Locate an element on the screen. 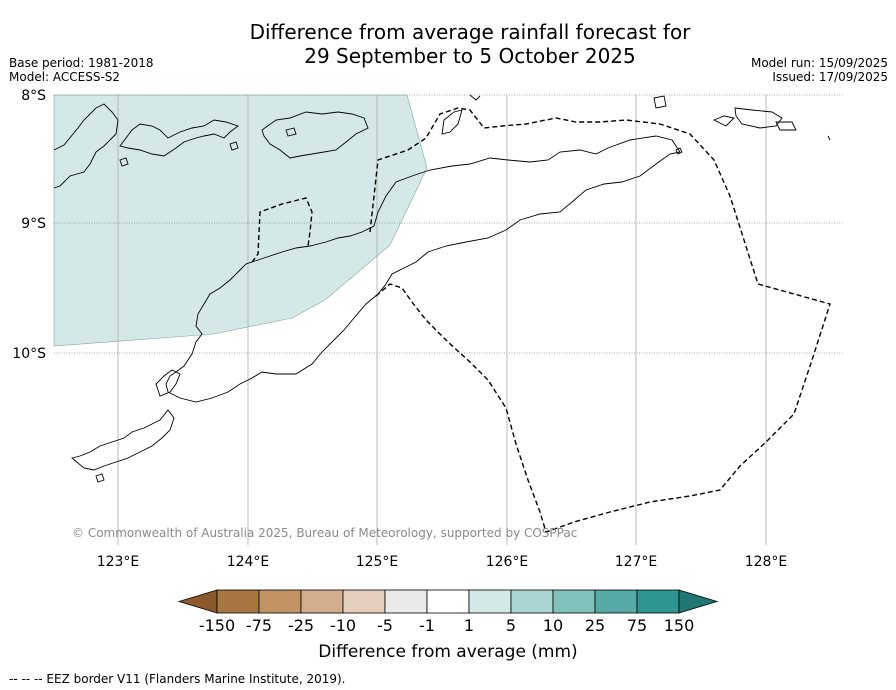 The width and height of the screenshot is (896, 690). rote-island is located at coordinates (123, 440).